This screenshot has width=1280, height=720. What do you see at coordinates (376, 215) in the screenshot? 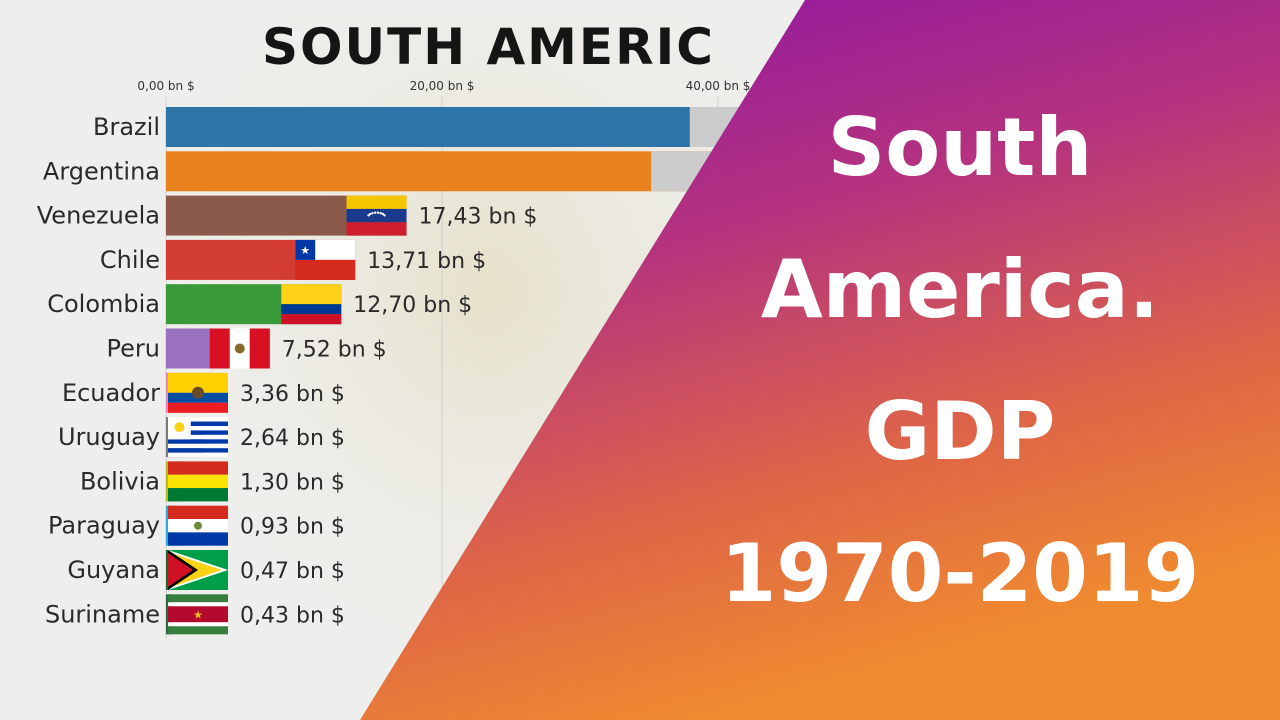
I see `flag-venezuela-icon` at bounding box center [376, 215].